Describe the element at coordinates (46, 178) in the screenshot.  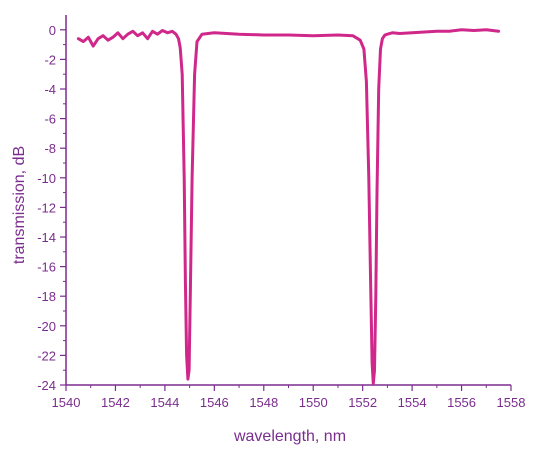
I see `y-tick-label: -10` at that location.